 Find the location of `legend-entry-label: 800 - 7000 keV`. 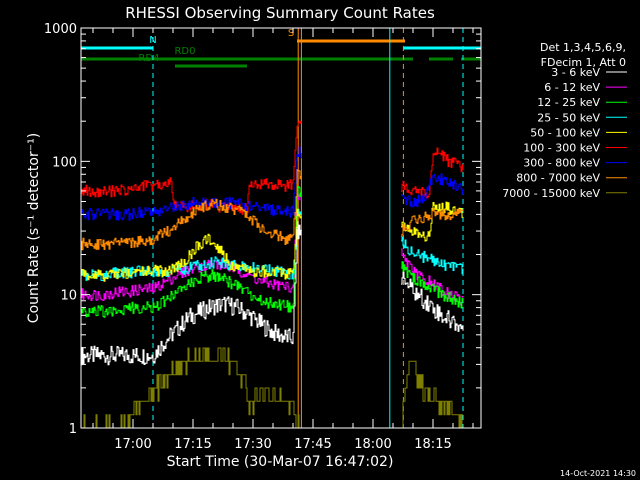

legend-entry-label: 800 - 7000 keV is located at coordinates (558, 178).